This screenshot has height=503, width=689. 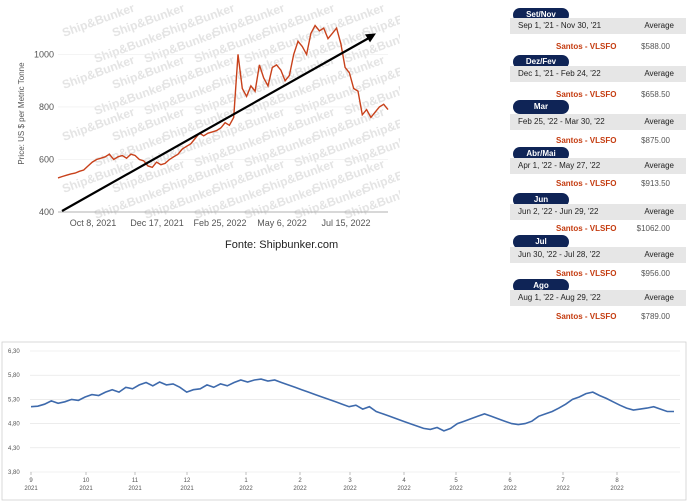 I want to click on x-tick-month: 12, so click(x=187, y=481).